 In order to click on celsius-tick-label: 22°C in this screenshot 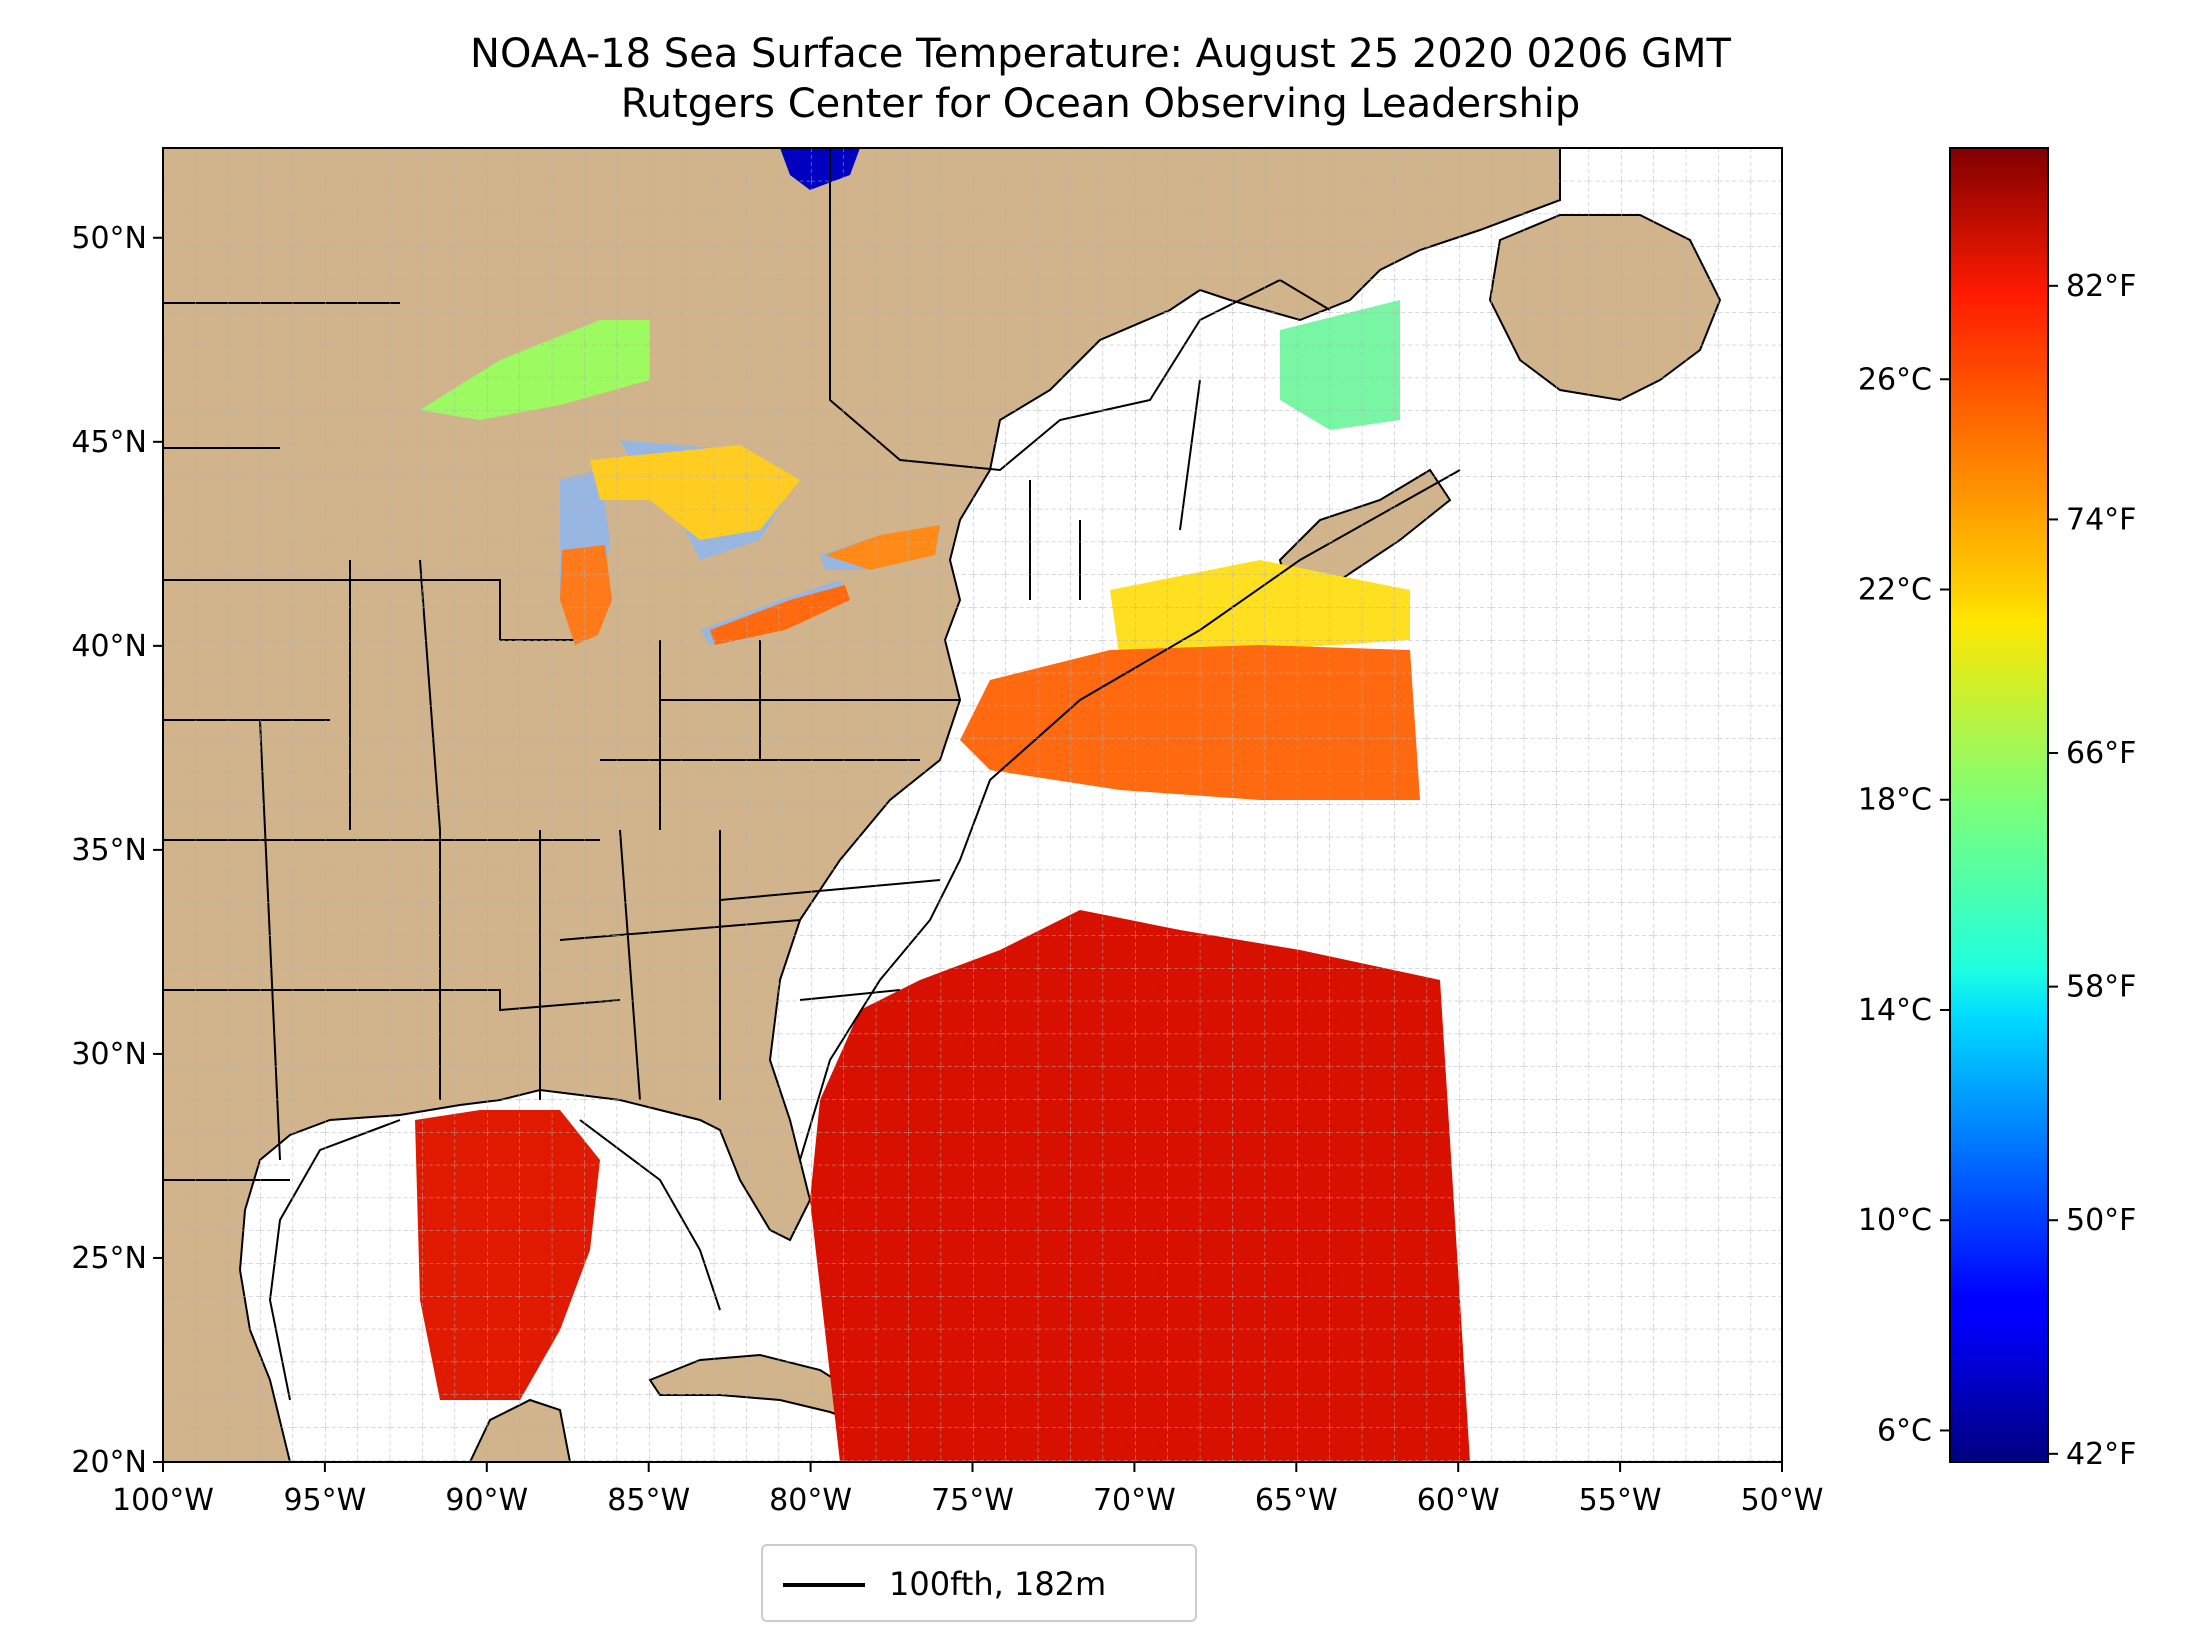, I will do `click(1895, 590)`.